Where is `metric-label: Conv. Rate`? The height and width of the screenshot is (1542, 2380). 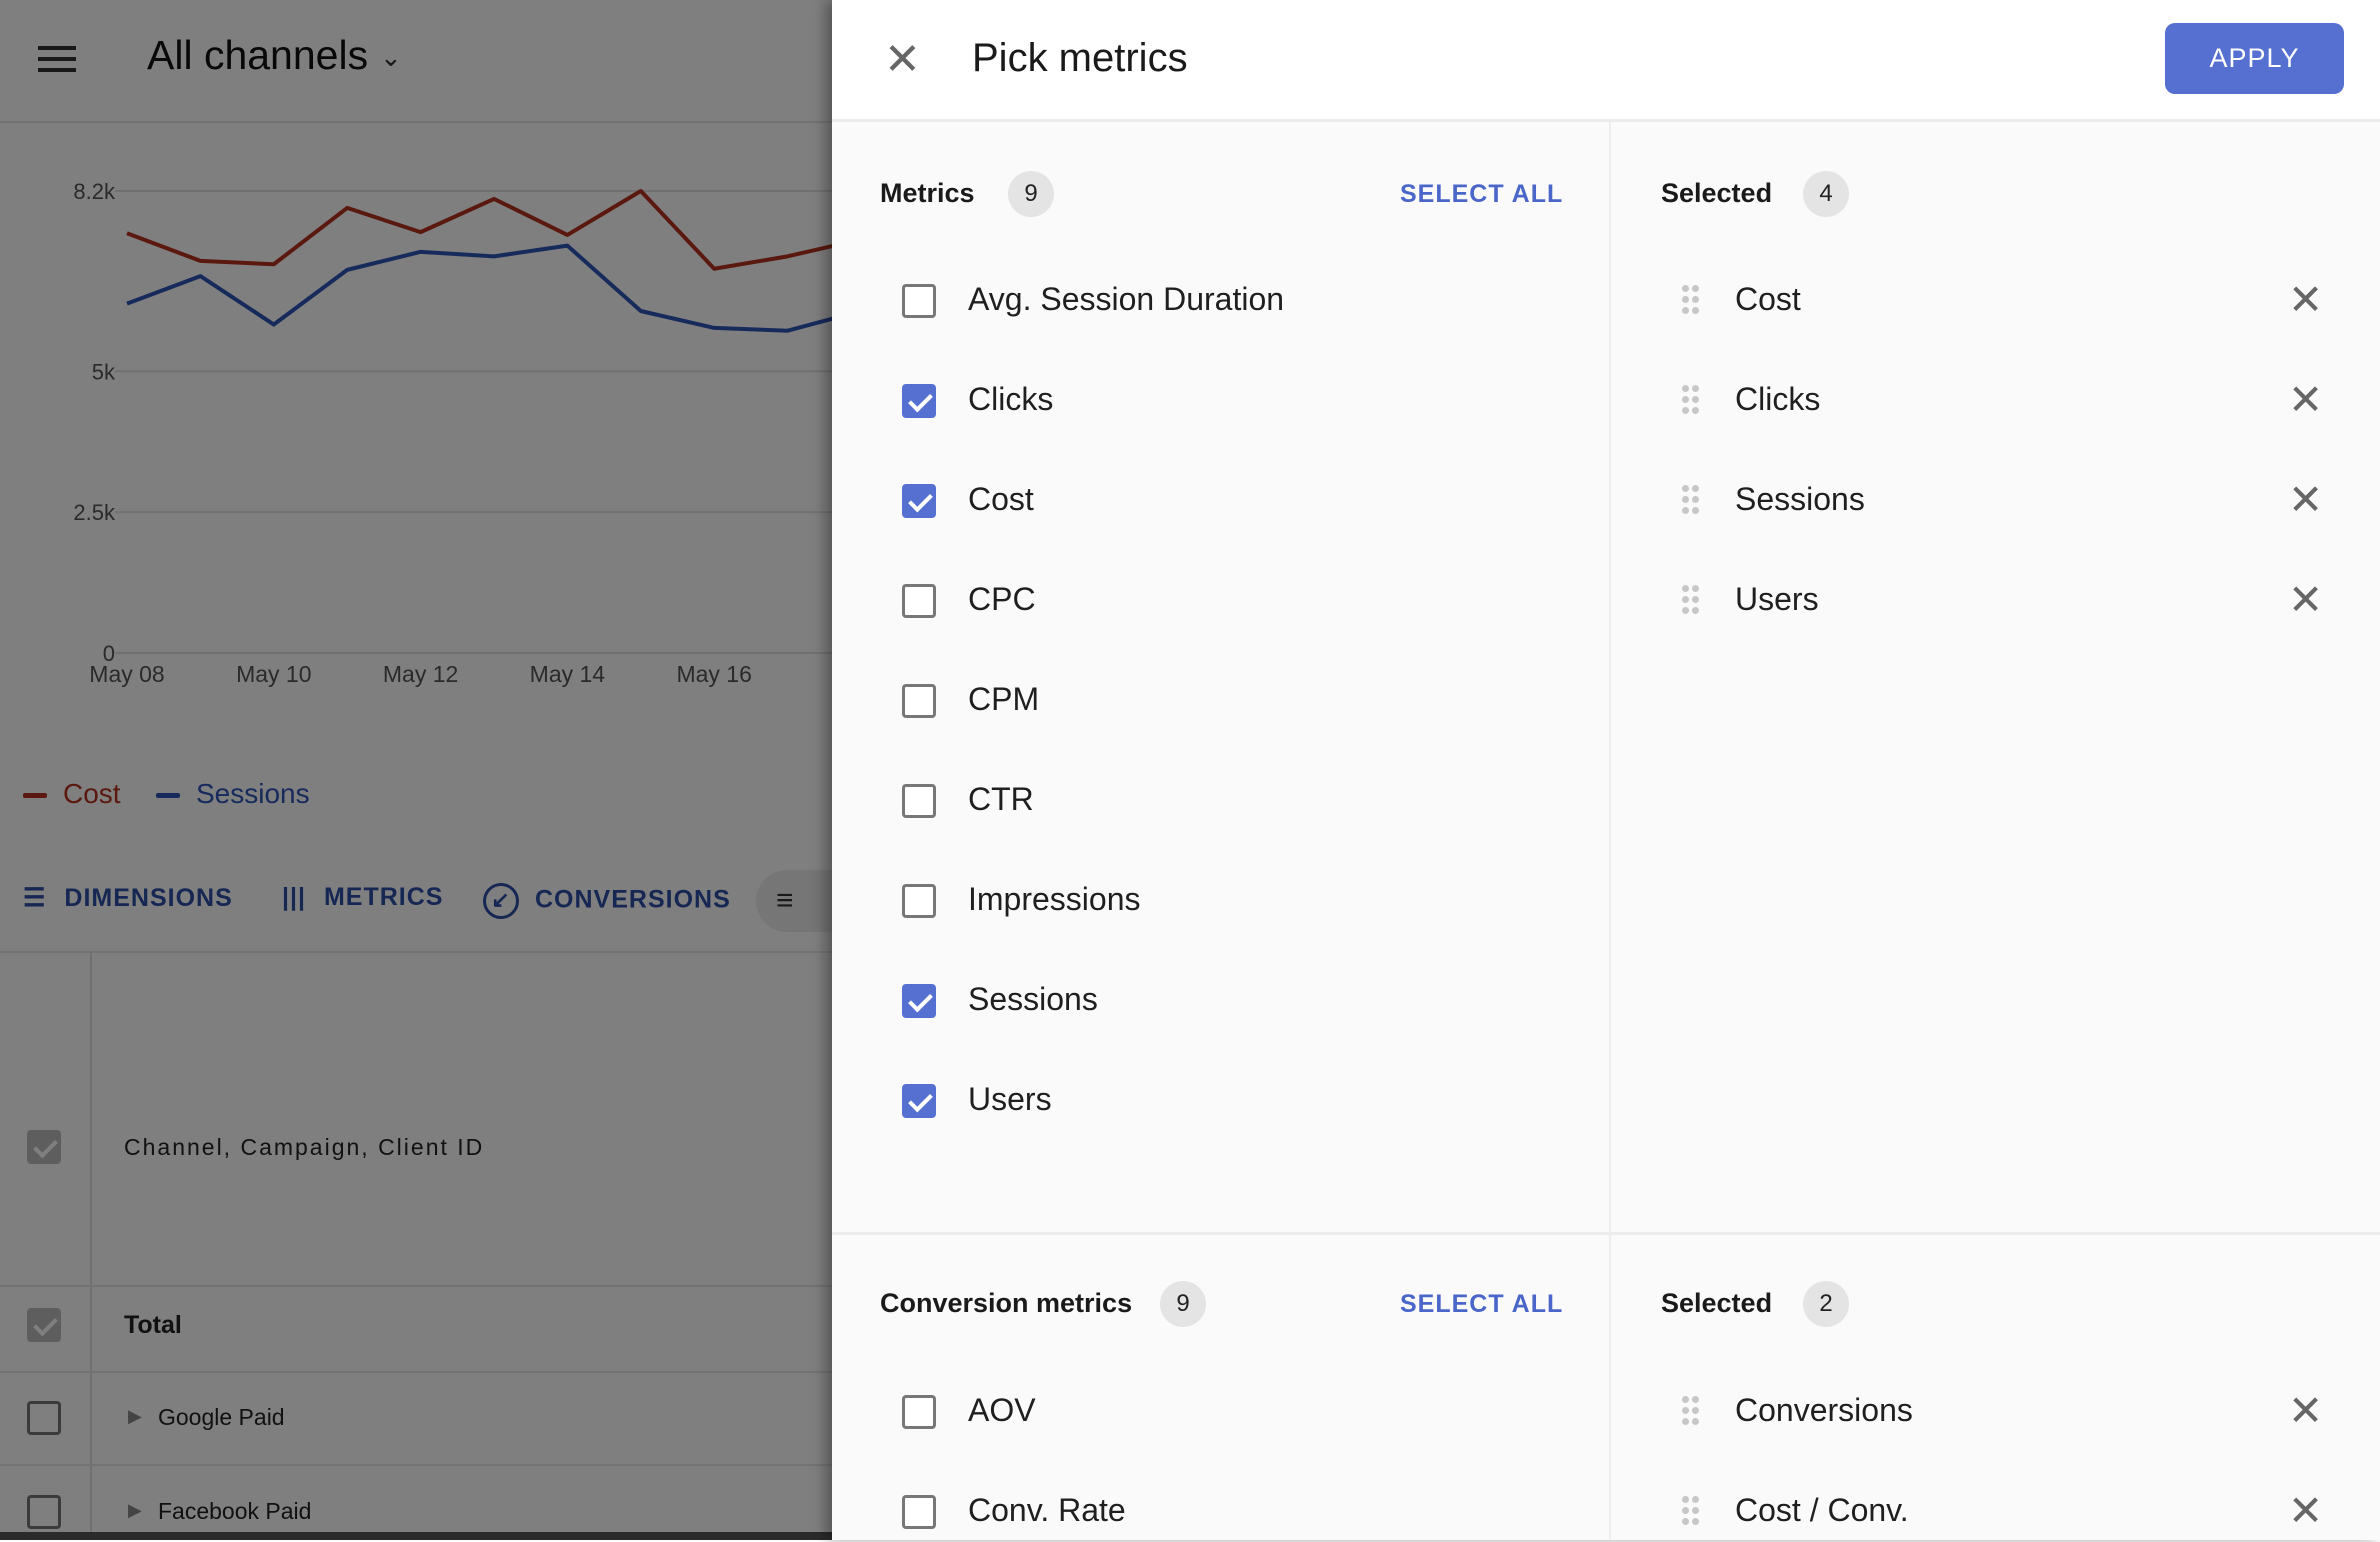
metric-label: Conv. Rate is located at coordinates (1047, 1510).